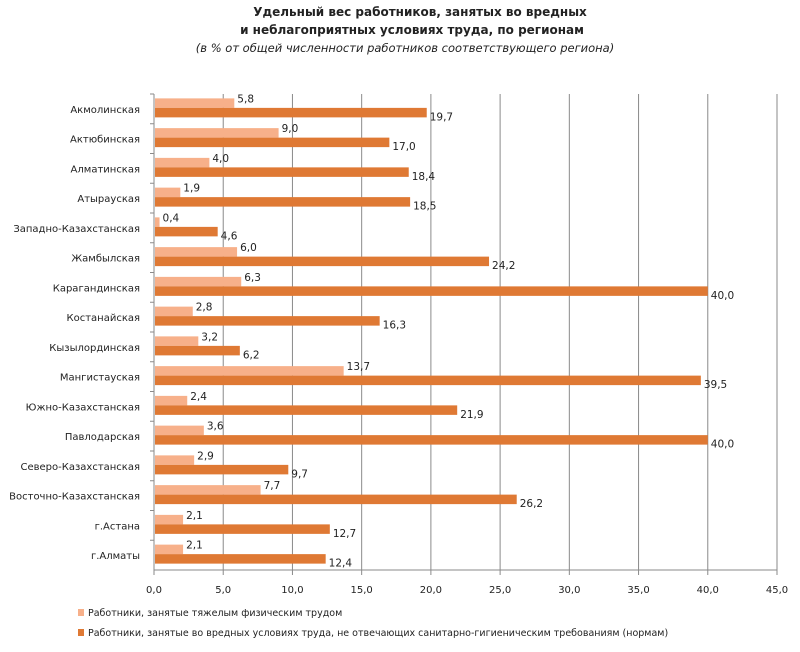  Describe the element at coordinates (117, 526) in the screenshot. I see `category-label: г.Астана` at that location.